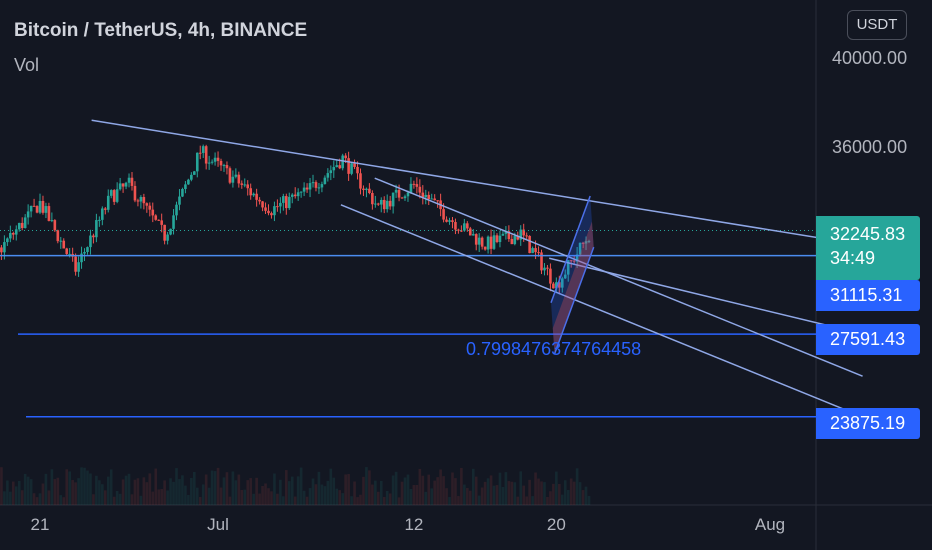  Describe the element at coordinates (556, 524) in the screenshot. I see `time-tick-label: 20` at that location.